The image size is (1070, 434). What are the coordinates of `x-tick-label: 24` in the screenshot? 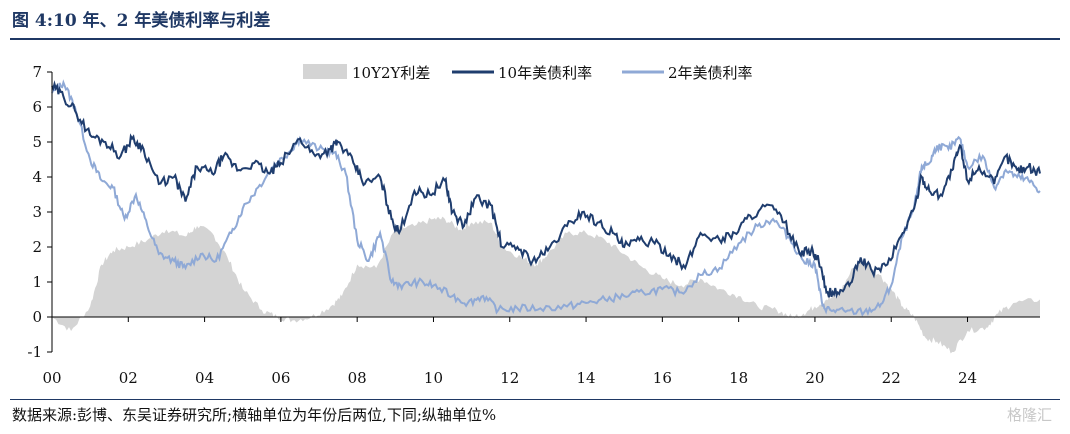 It's located at (967, 378).